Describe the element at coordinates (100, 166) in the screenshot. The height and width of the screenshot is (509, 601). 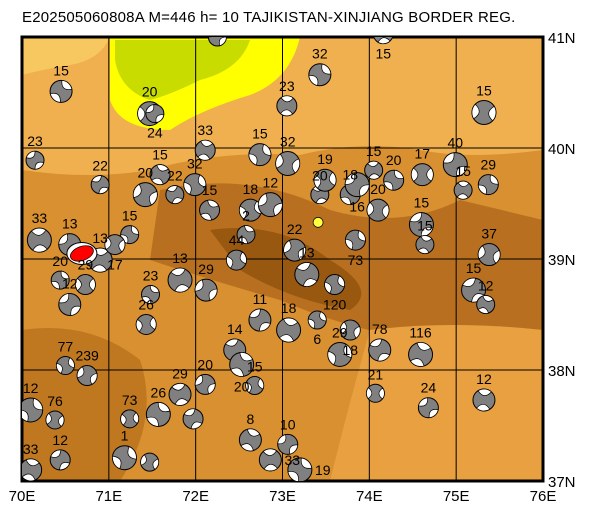
I see `mechanism-label: 22` at that location.